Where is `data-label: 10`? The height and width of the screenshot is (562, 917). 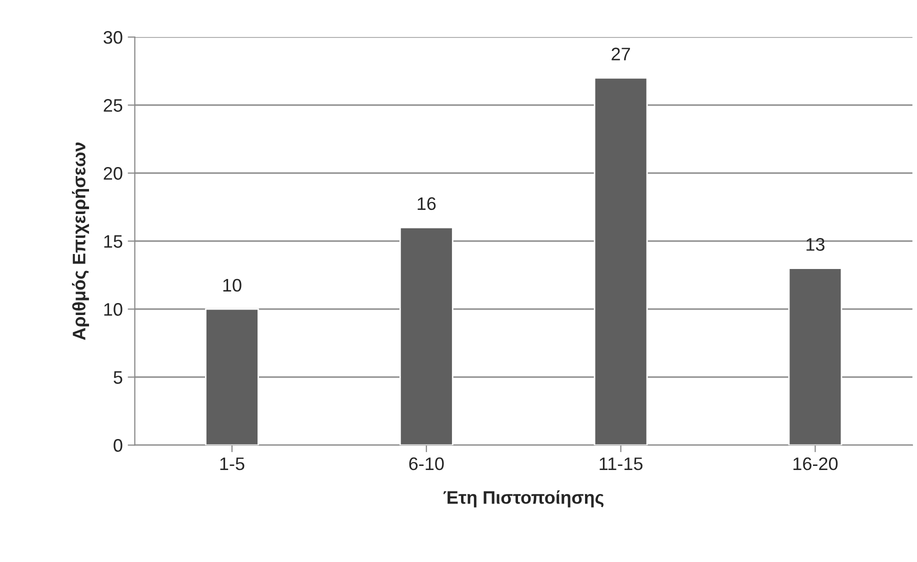 data-label: 10 is located at coordinates (232, 285).